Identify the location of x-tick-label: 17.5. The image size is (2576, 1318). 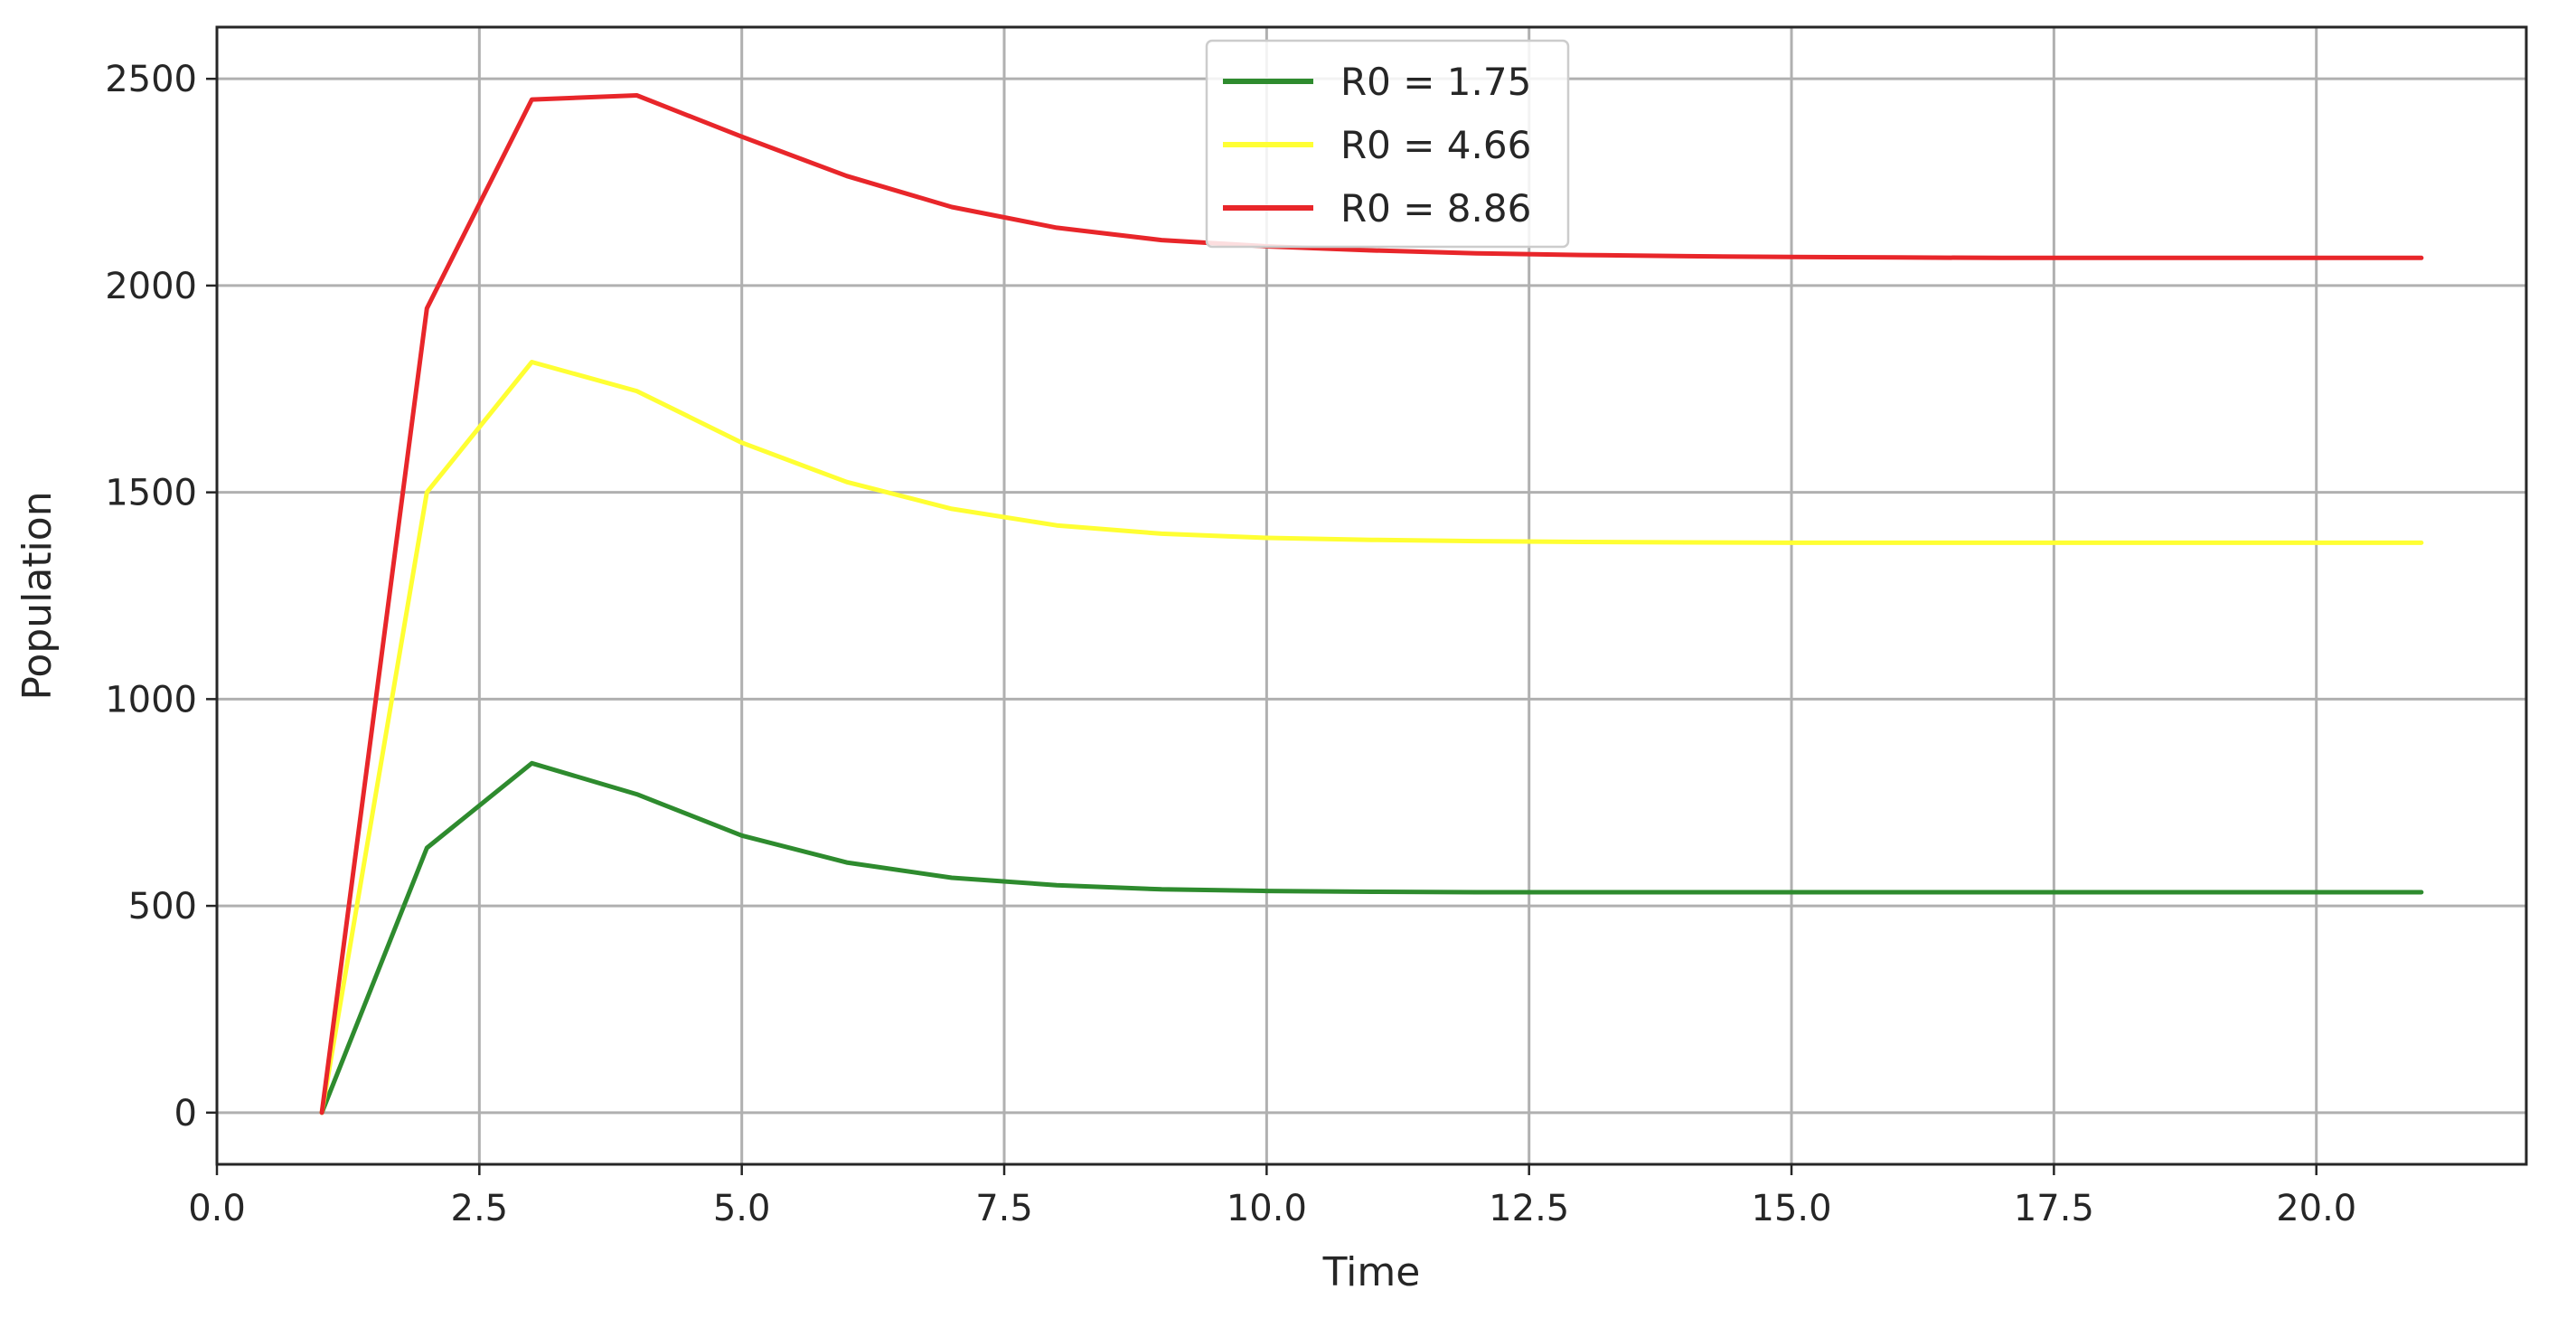
(2054, 1208).